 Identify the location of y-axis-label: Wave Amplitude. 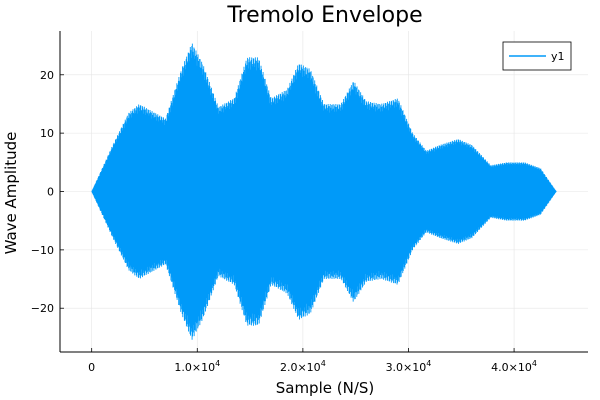
(11, 193).